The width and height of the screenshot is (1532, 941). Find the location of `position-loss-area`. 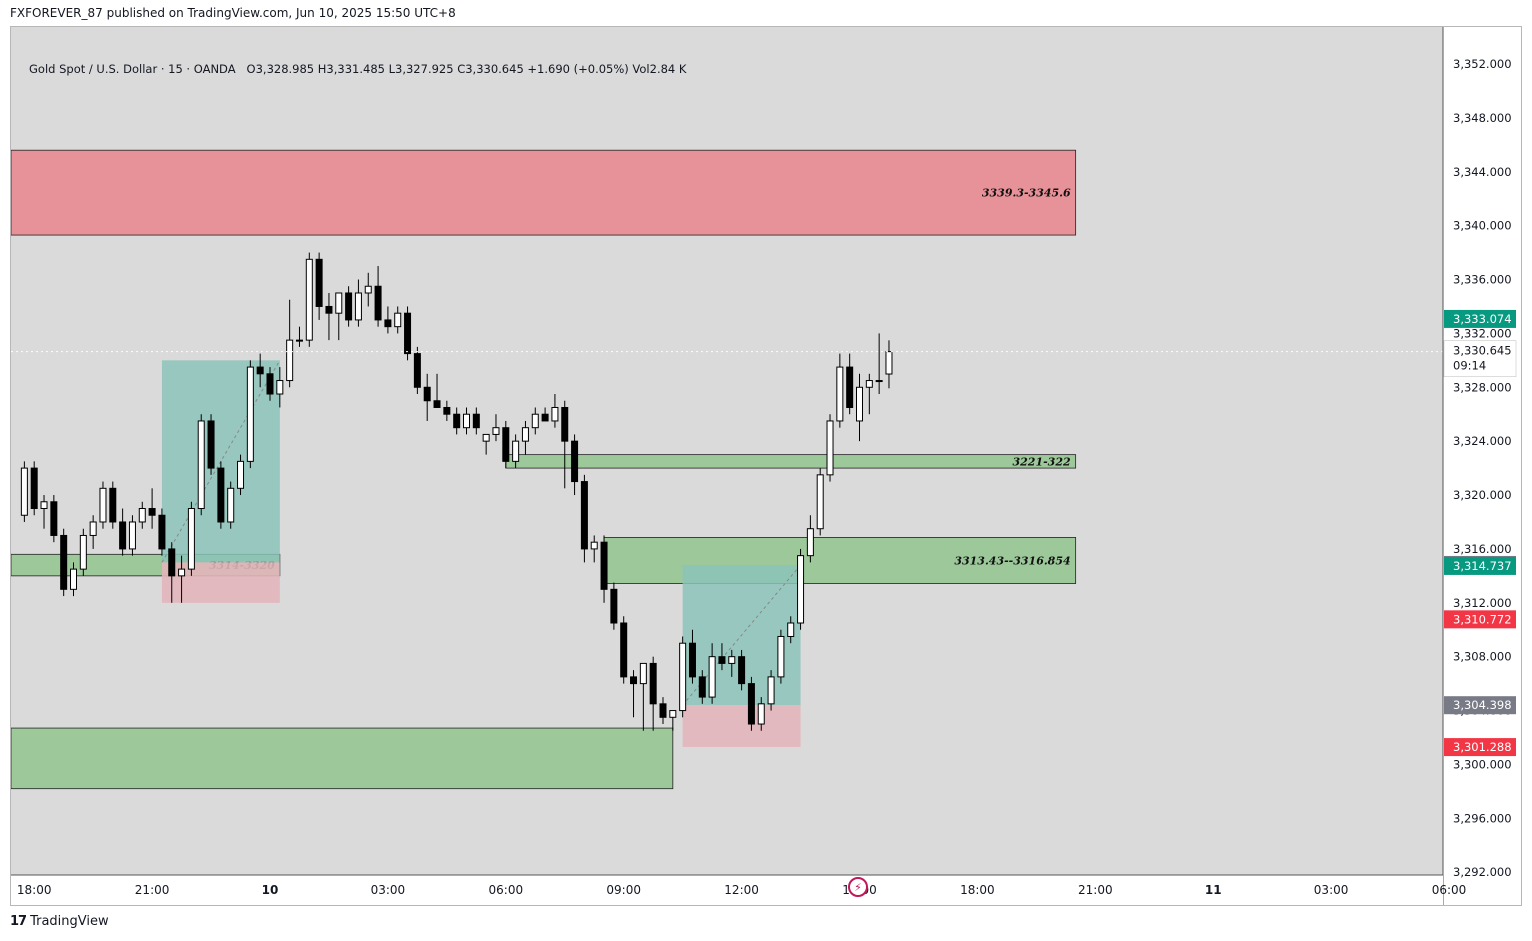

position-loss-area is located at coordinates (220, 582).